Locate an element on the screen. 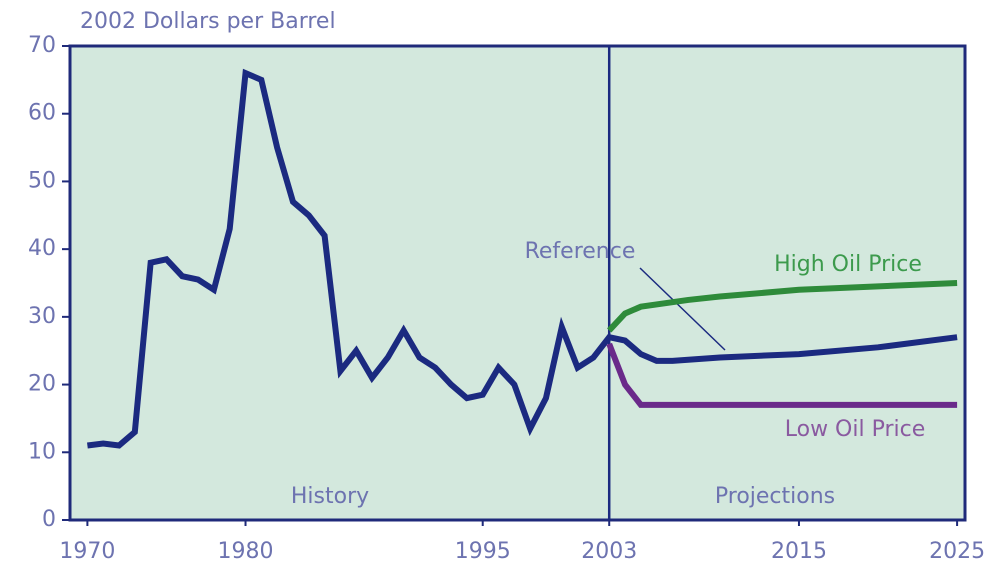  annotation: Projections is located at coordinates (775, 496).